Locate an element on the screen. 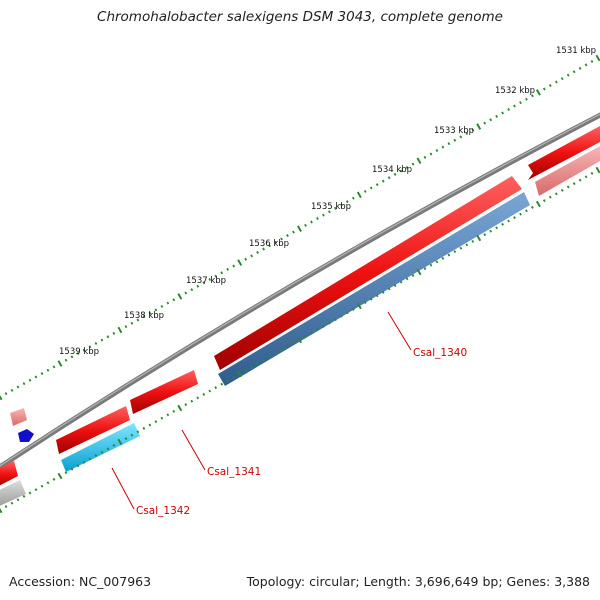 This screenshot has height=600, width=600. gene-csal-1342-forward is located at coordinates (93, 430).